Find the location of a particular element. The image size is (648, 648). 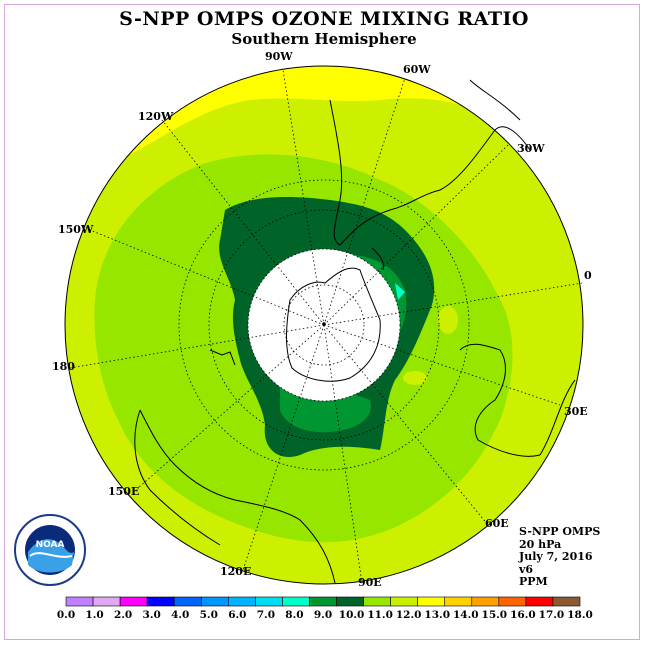

lon-label-90w: 90W is located at coordinates (279, 56).